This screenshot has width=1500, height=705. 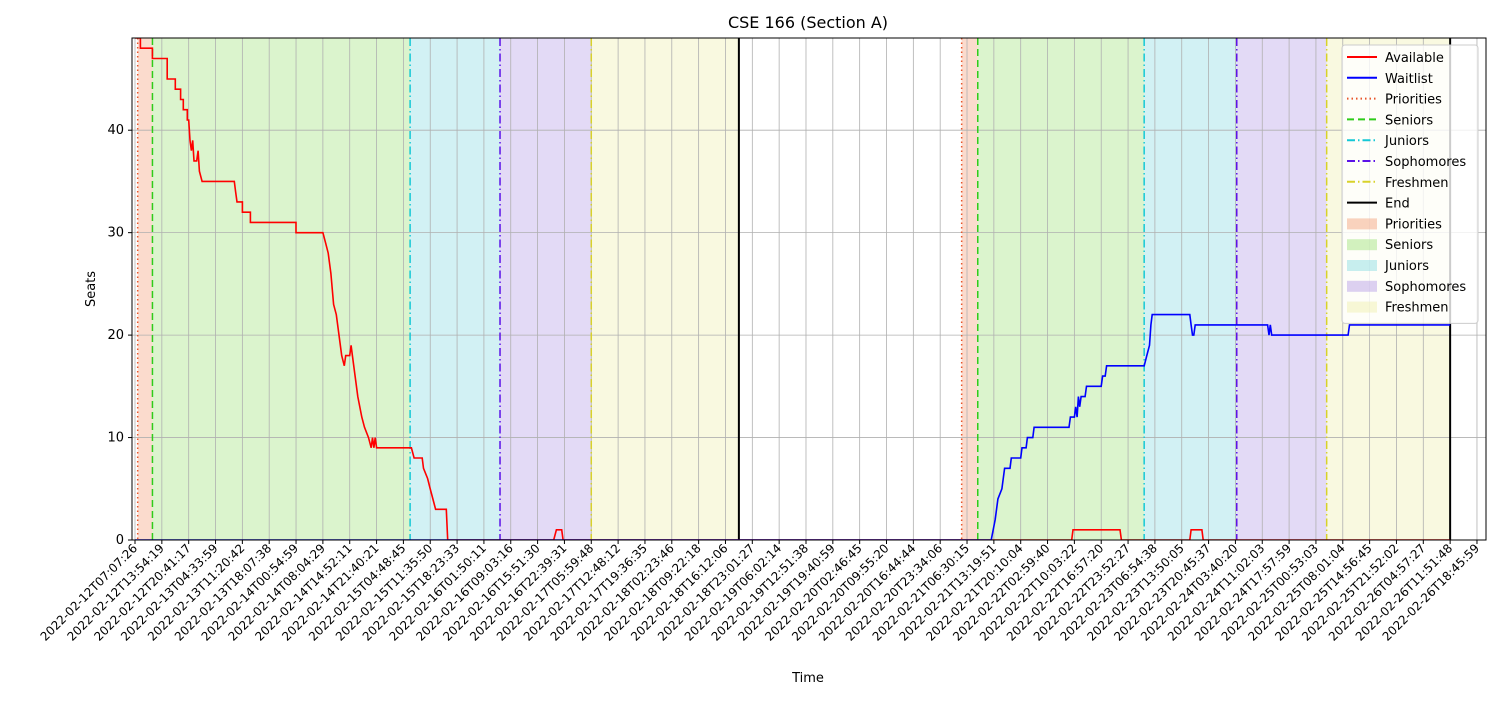 I want to click on phase-span-freshmen, so click(x=665, y=289).